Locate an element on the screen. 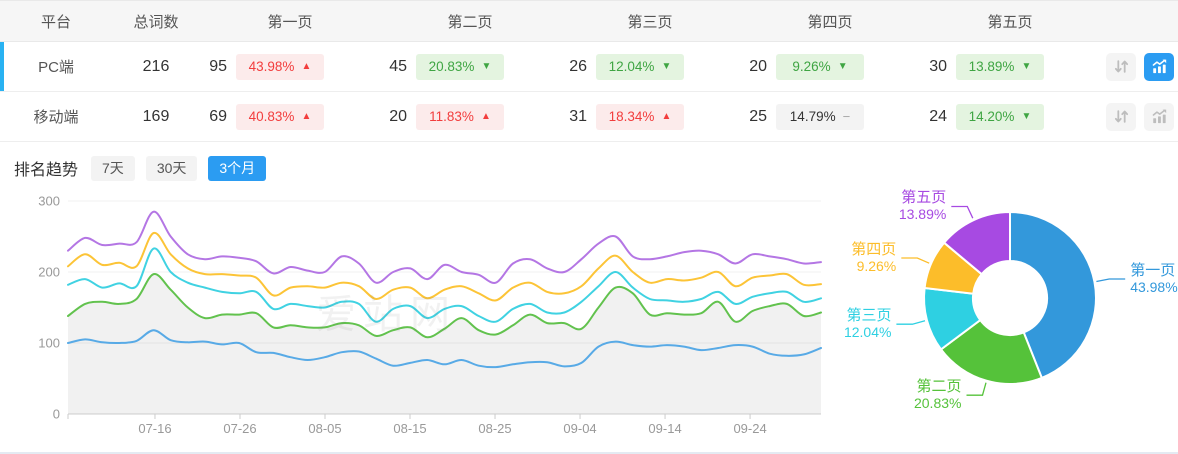  total-words-cell: 216 is located at coordinates (156, 66).